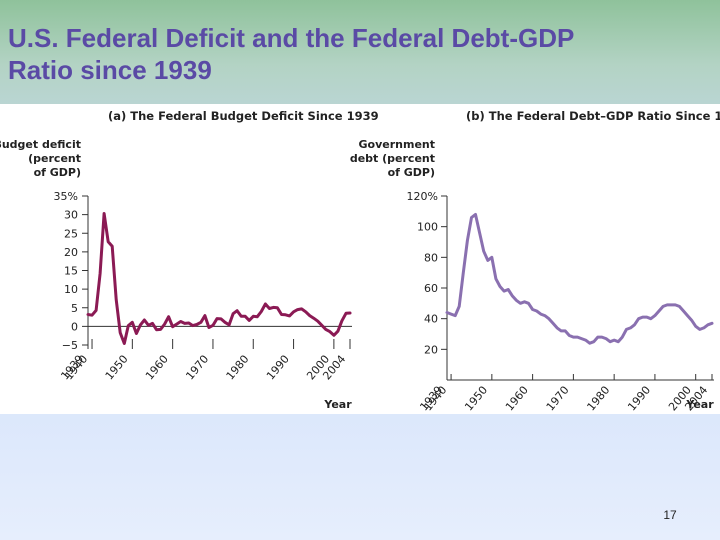  Describe the element at coordinates (54, 158) in the screenshot. I see `y-axis-label-line: (percent` at that location.